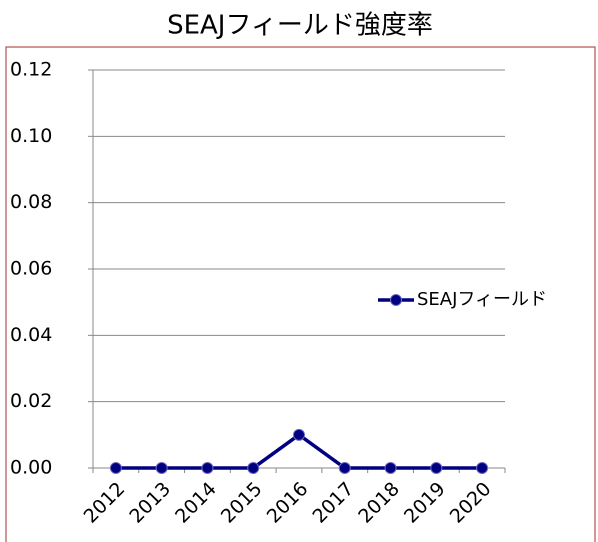 Image resolution: width=598 pixels, height=542 pixels. What do you see at coordinates (242, 503) in the screenshot?
I see `x-tick-label: 2015` at bounding box center [242, 503].